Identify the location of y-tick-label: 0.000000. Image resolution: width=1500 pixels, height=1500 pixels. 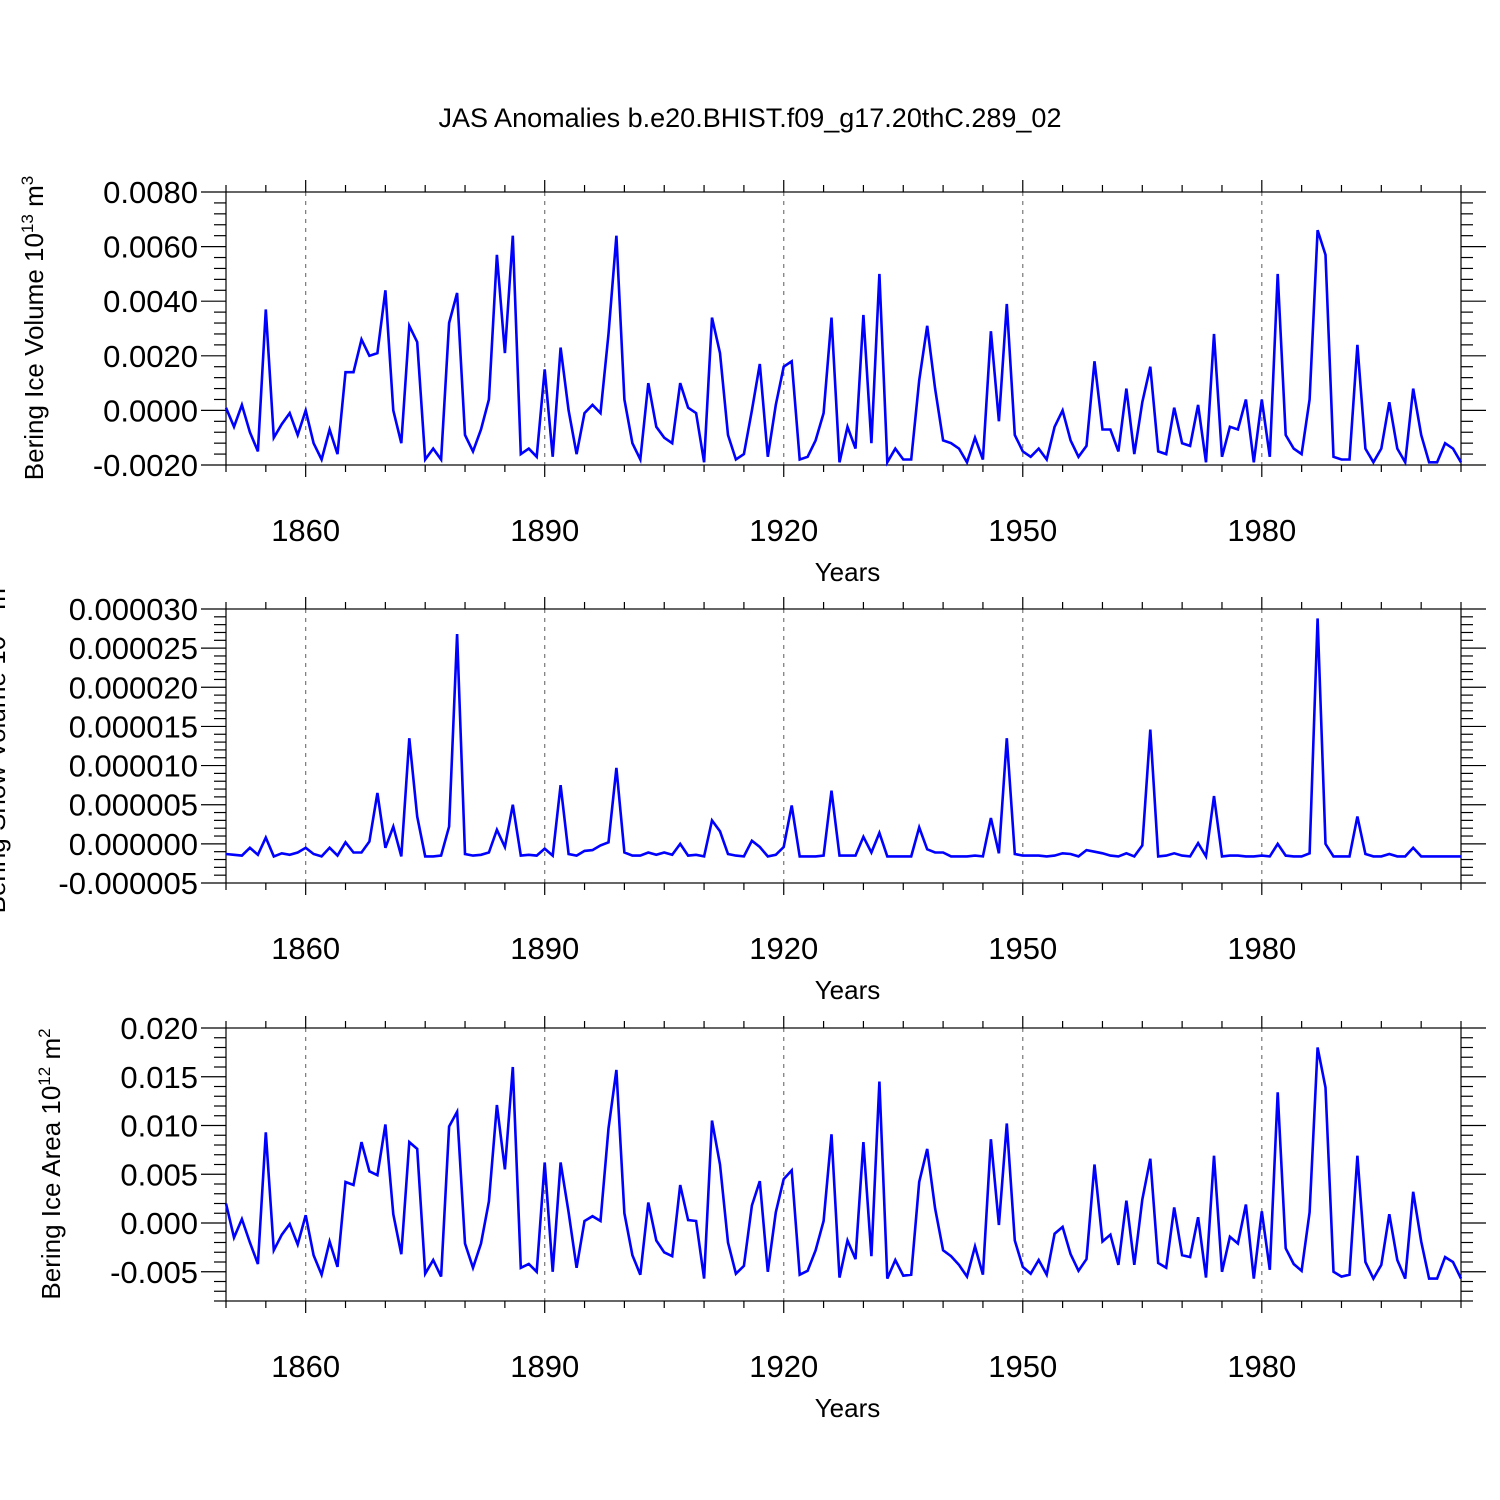
(133, 844).